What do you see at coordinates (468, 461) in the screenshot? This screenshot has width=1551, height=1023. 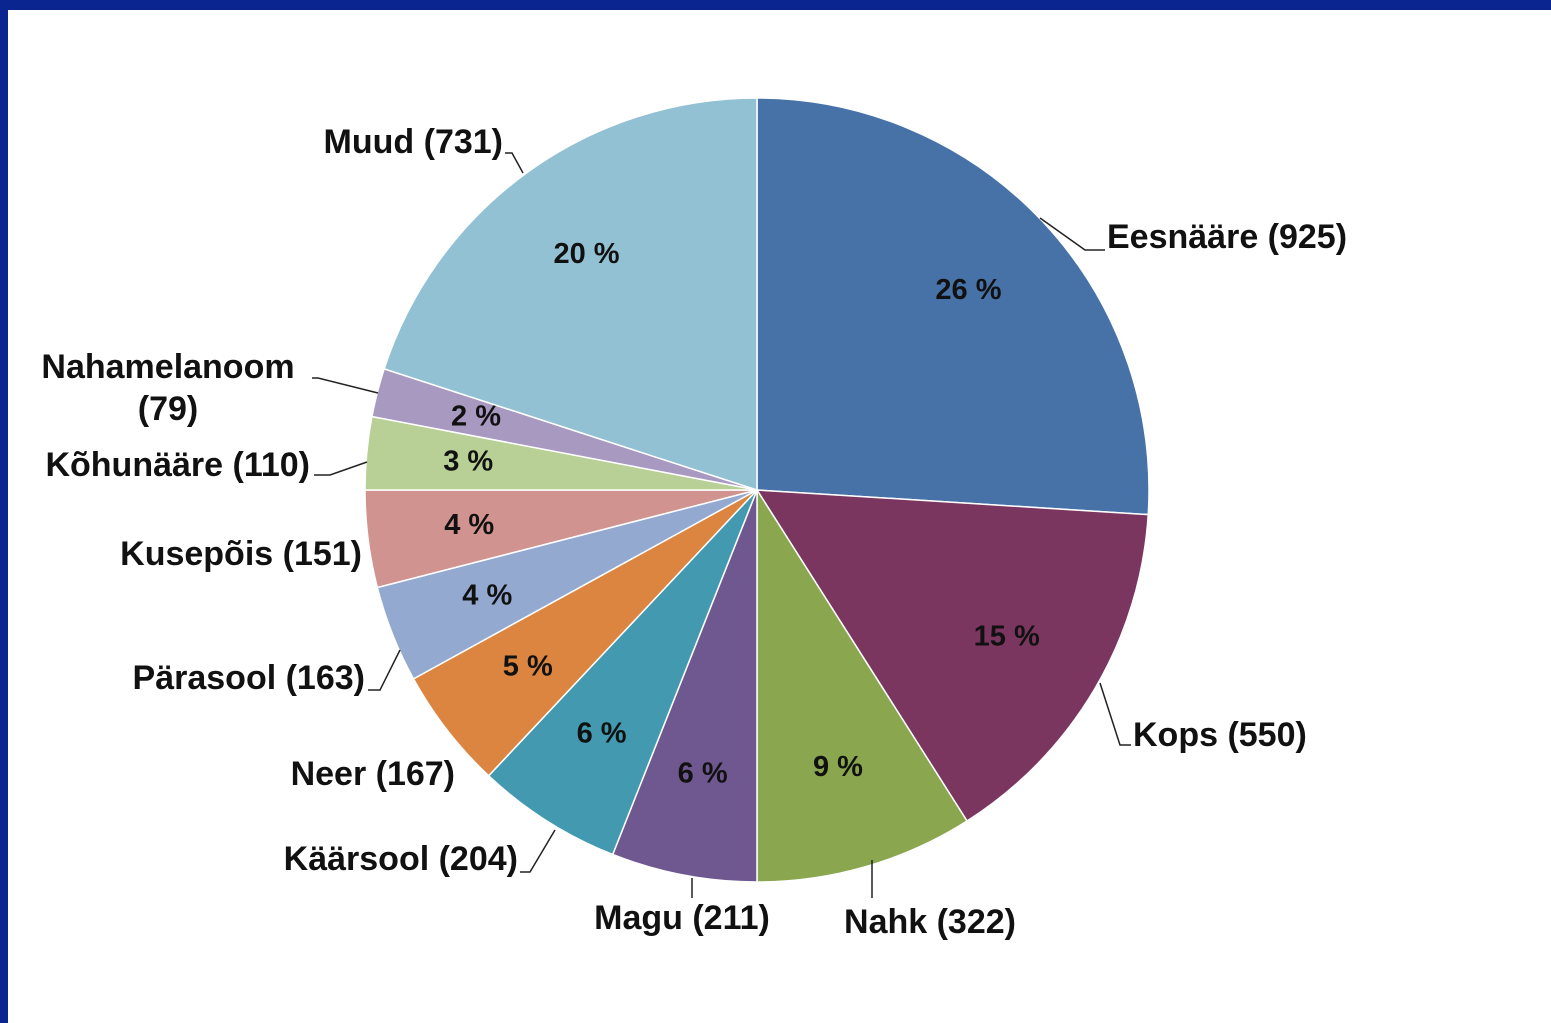 I see `percent-label: 3 %` at bounding box center [468, 461].